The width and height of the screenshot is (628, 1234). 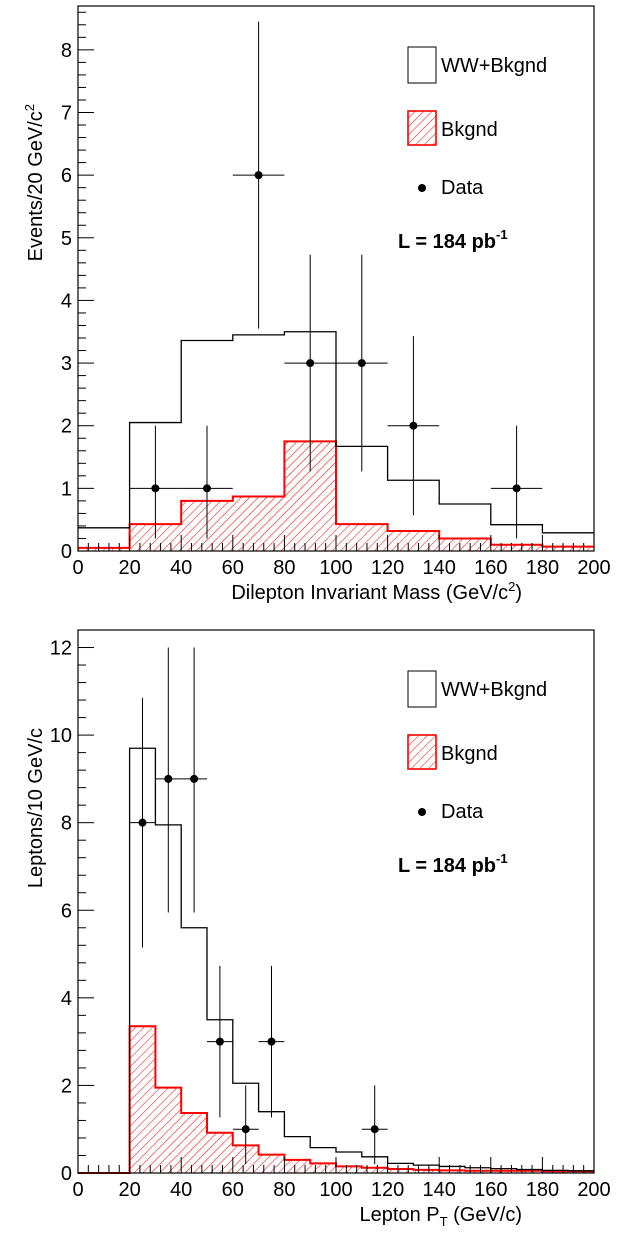 I want to click on mass-x-axis-title: Dilepton Invariant Mass (GeV/c2), so click(x=376, y=591).